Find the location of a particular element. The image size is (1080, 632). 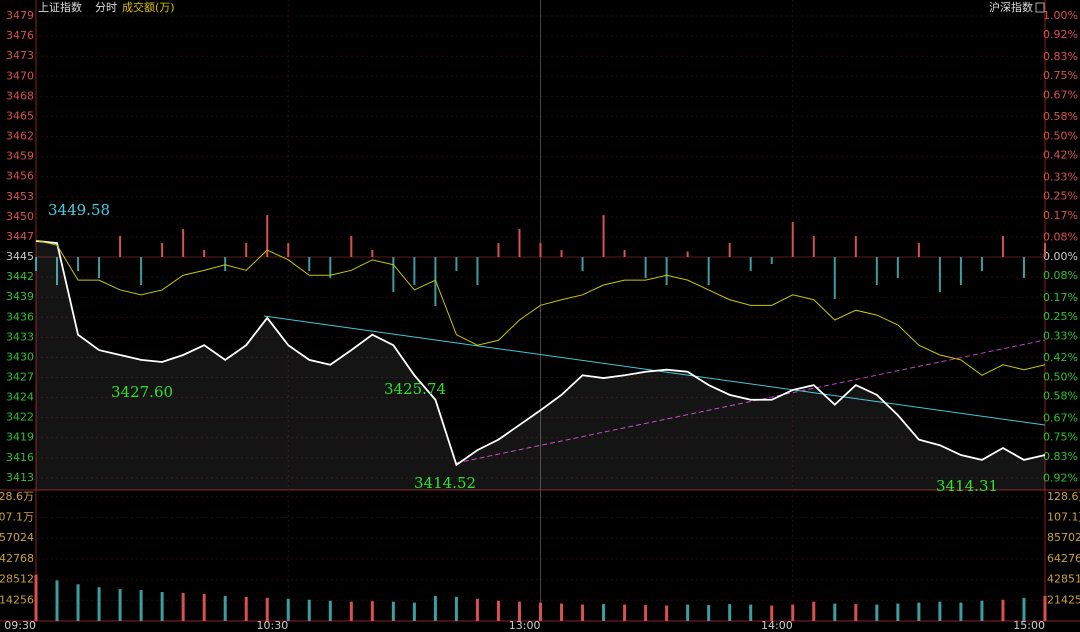

volume-tick-label: 214256 is located at coordinates (17, 599).